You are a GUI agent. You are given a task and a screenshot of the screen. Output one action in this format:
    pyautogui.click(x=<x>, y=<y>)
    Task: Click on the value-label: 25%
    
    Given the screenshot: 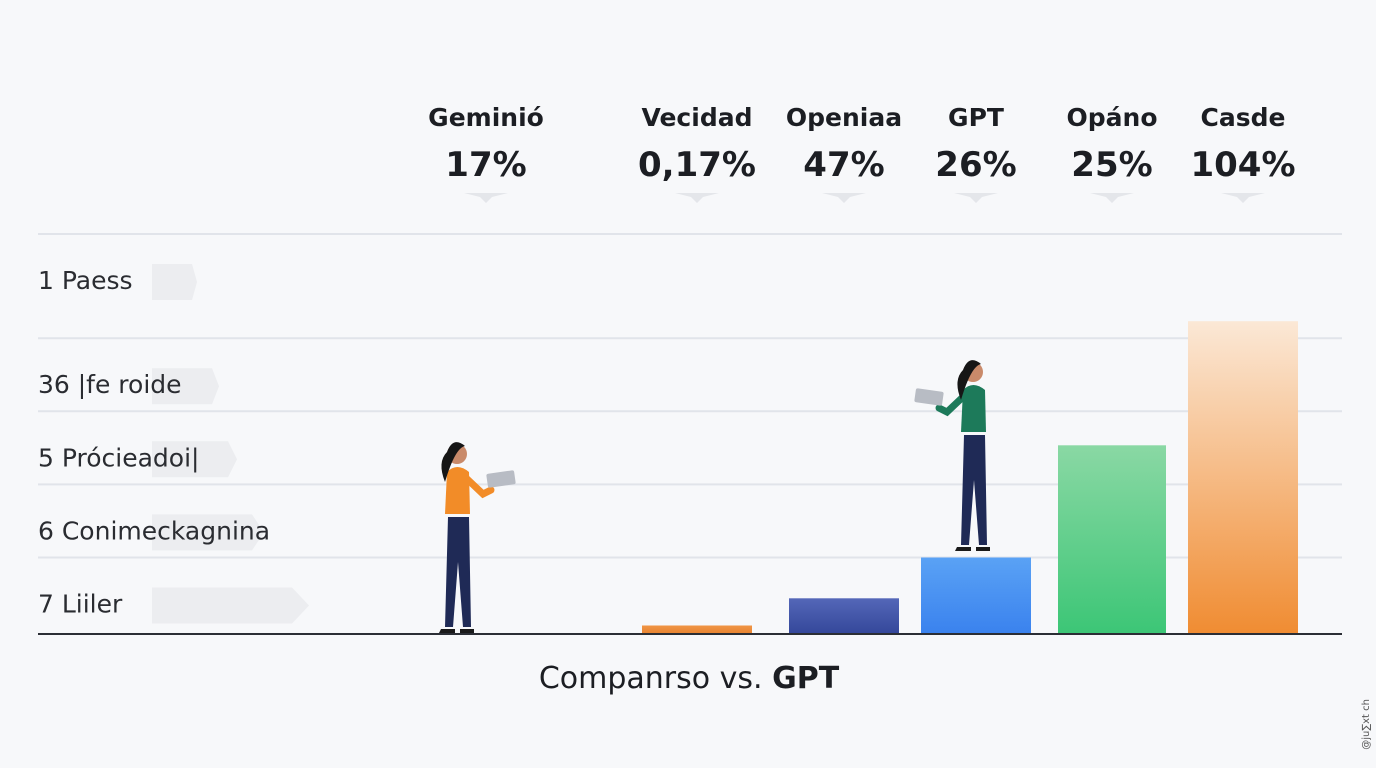 What is the action you would take?
    pyautogui.click(x=1111, y=165)
    